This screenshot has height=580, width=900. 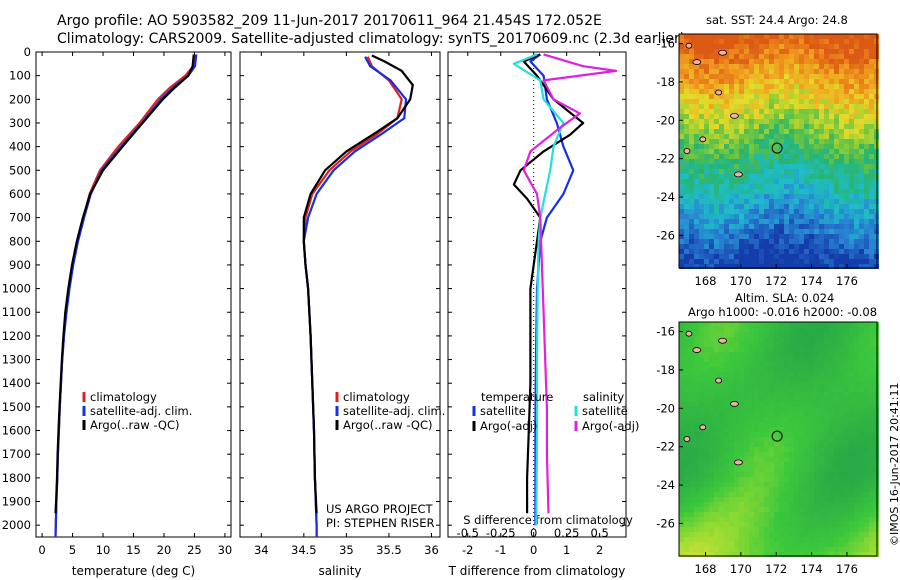 What do you see at coordinates (16, 312) in the screenshot?
I see `depth-tick-label: 1100` at bounding box center [16, 312].